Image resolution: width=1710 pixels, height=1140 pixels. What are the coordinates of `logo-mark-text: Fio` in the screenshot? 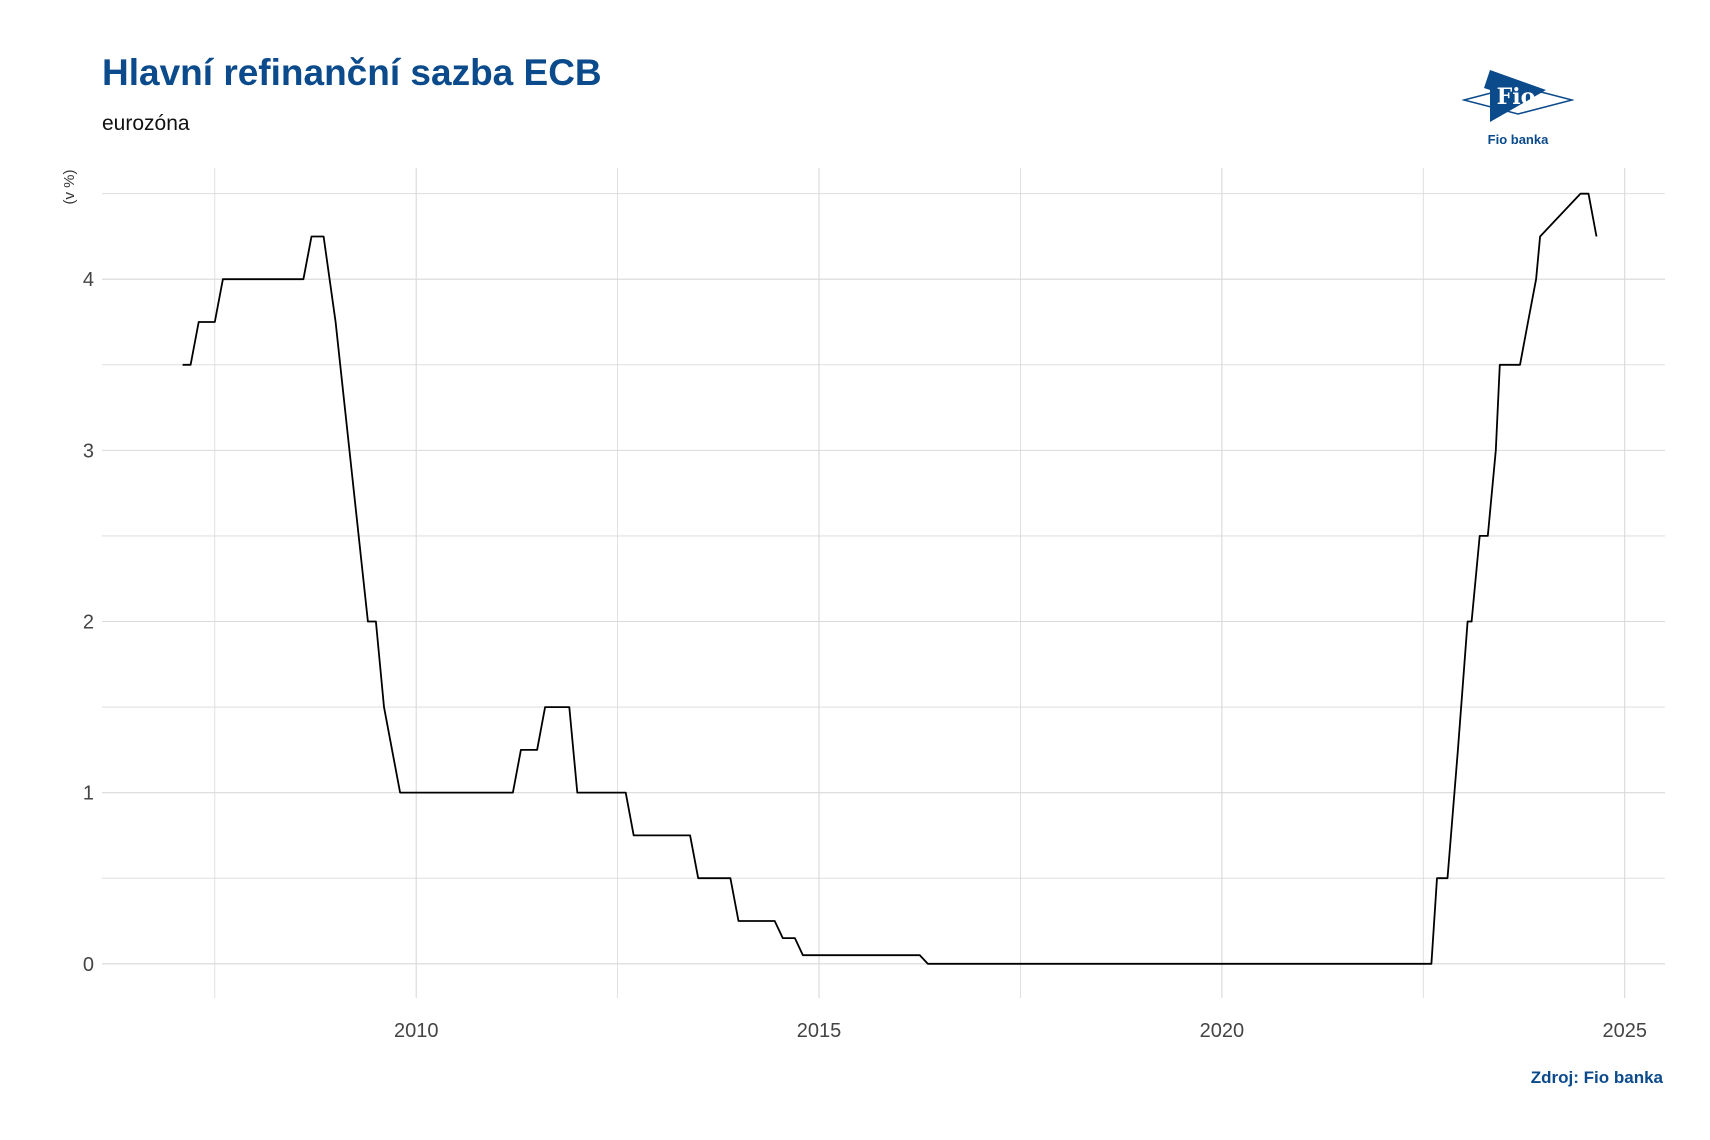 It's located at (1516, 97).